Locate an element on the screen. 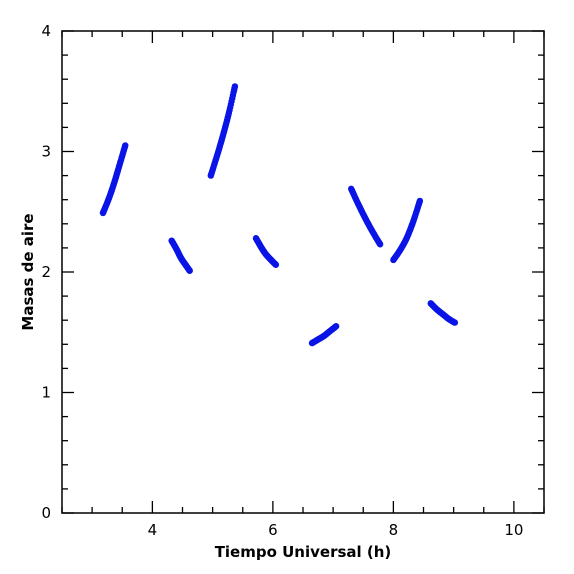 This screenshot has width=574, height=574. x-tick-label: 10 is located at coordinates (513, 530).